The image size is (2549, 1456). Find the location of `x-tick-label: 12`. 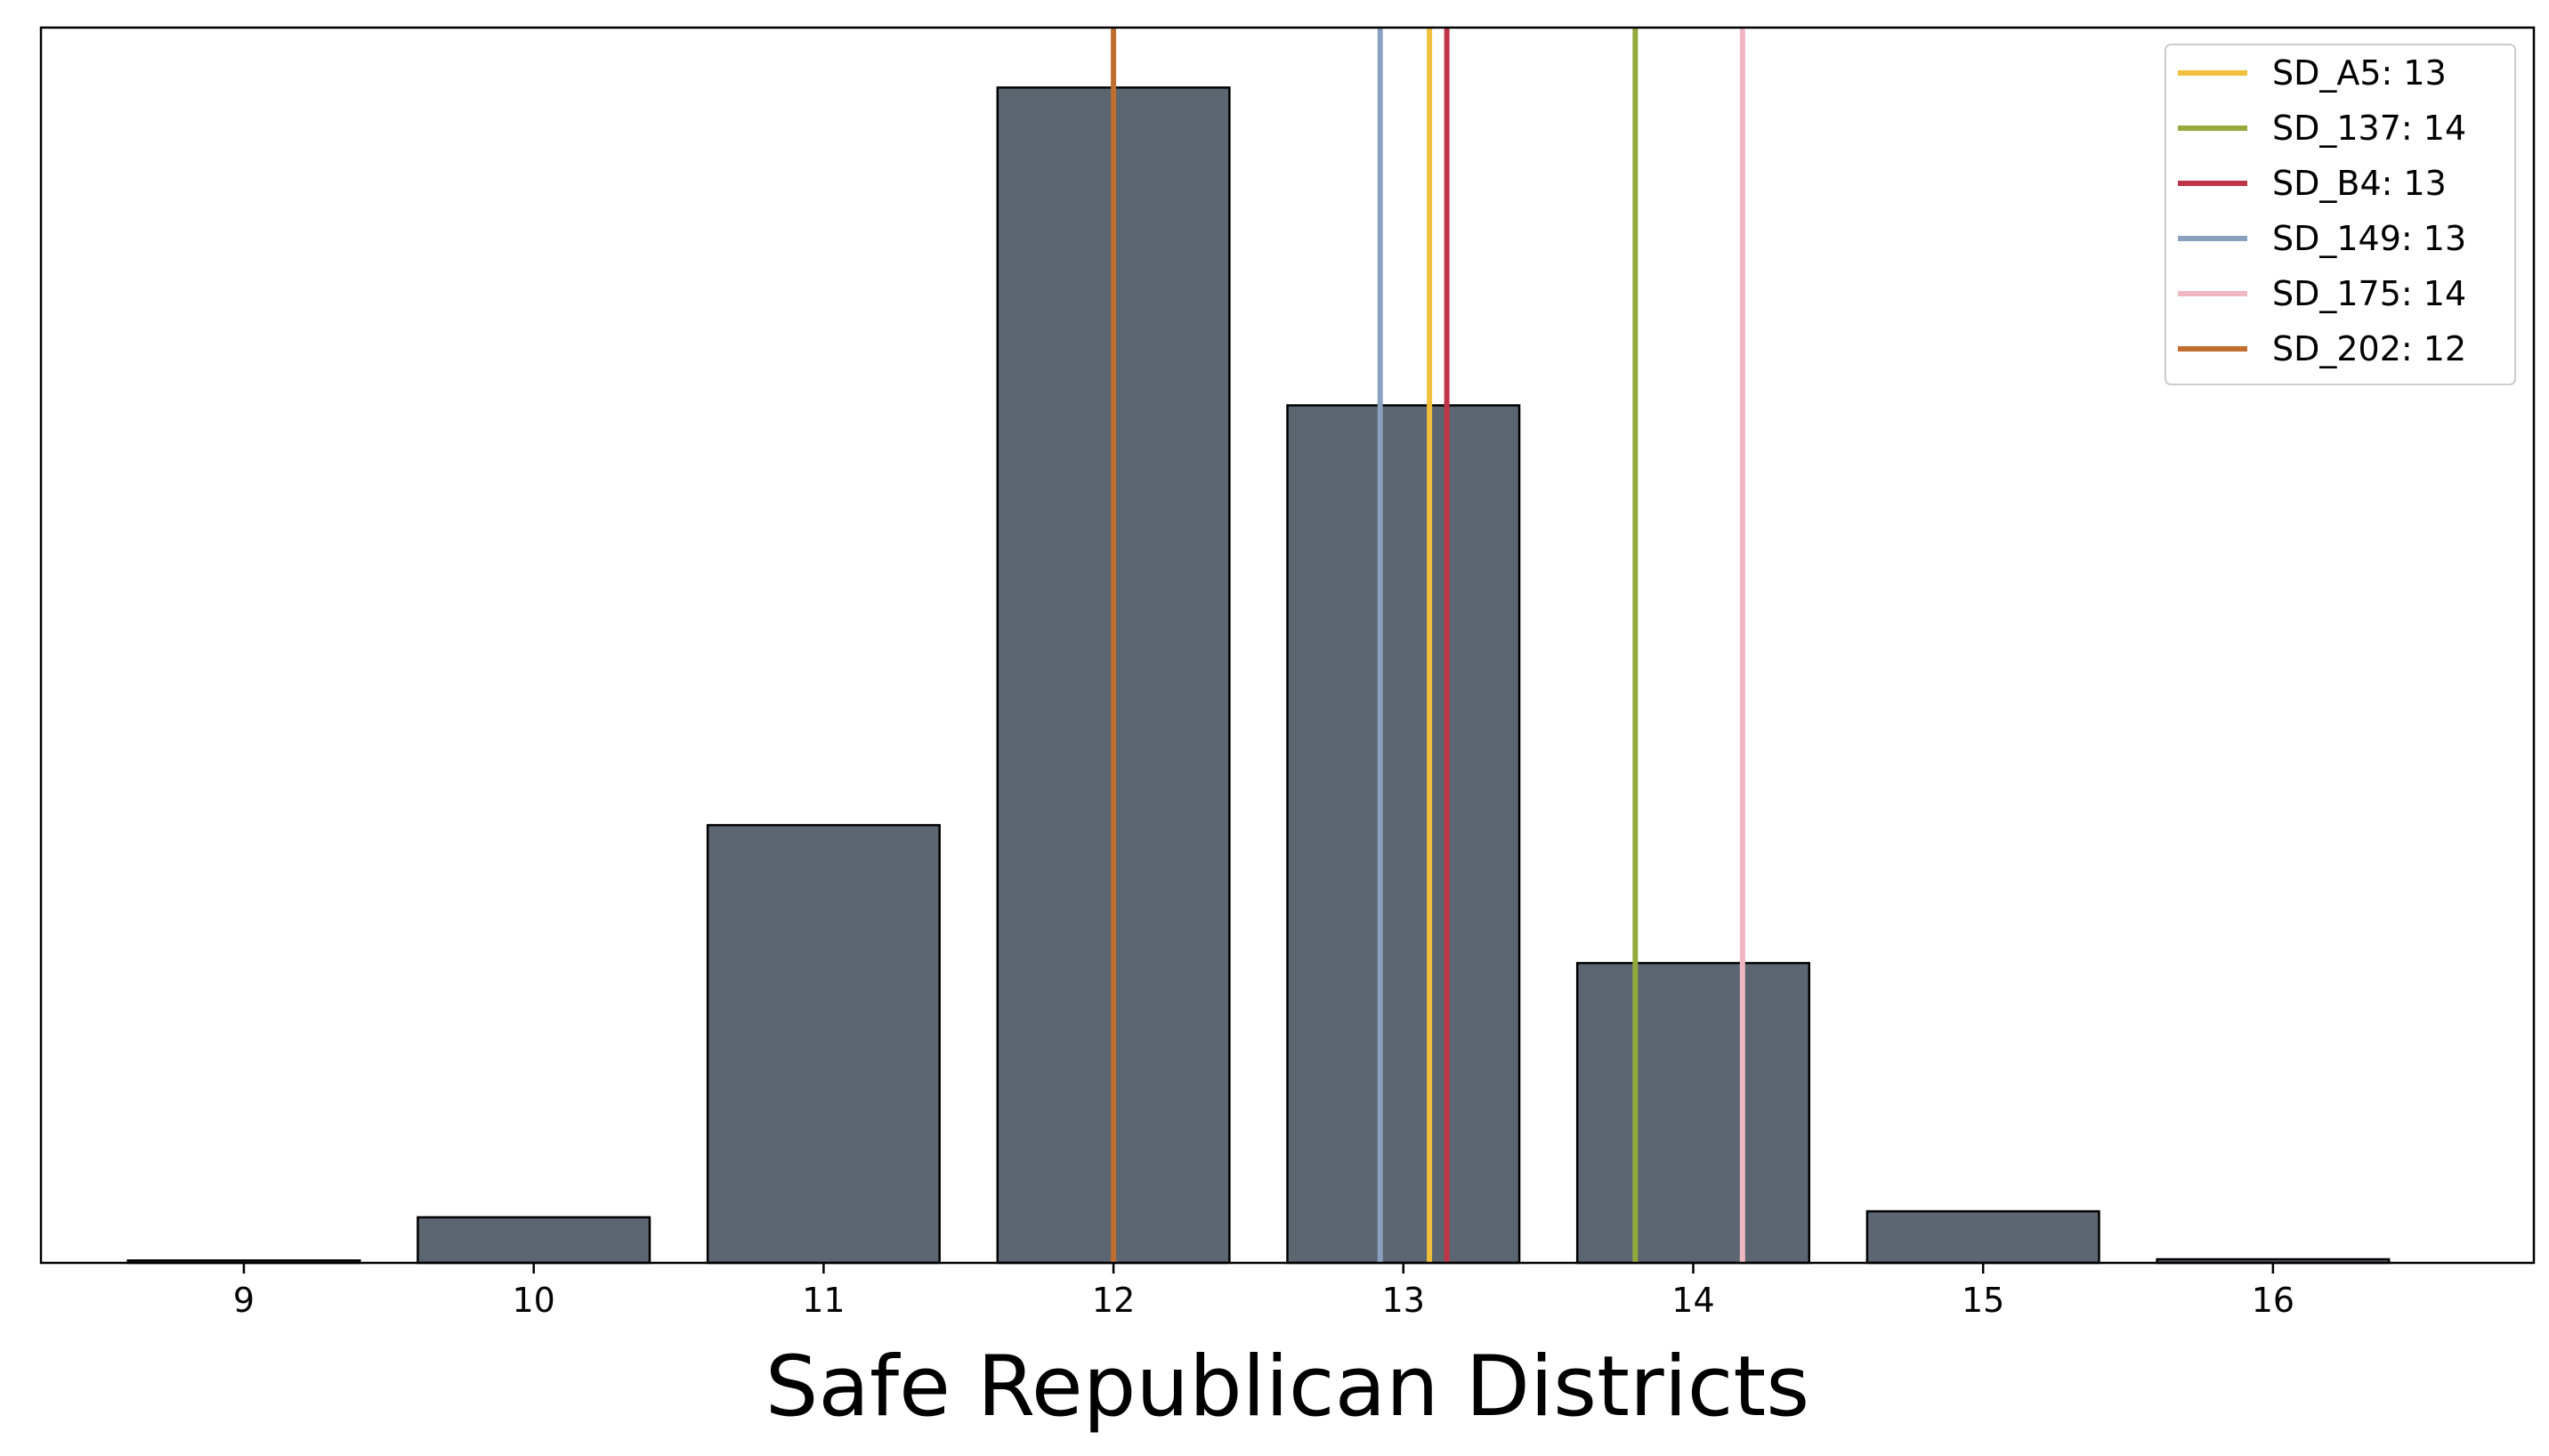

x-tick-label: 12 is located at coordinates (1113, 1300).